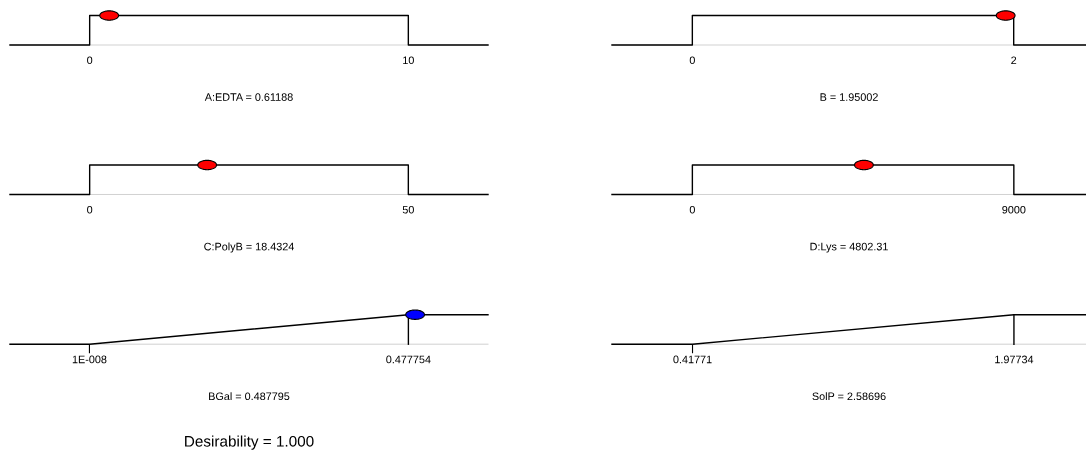 This screenshot has height=454, width=1086. What do you see at coordinates (408, 60) in the screenshot?
I see `x-tick-label: 10` at bounding box center [408, 60].